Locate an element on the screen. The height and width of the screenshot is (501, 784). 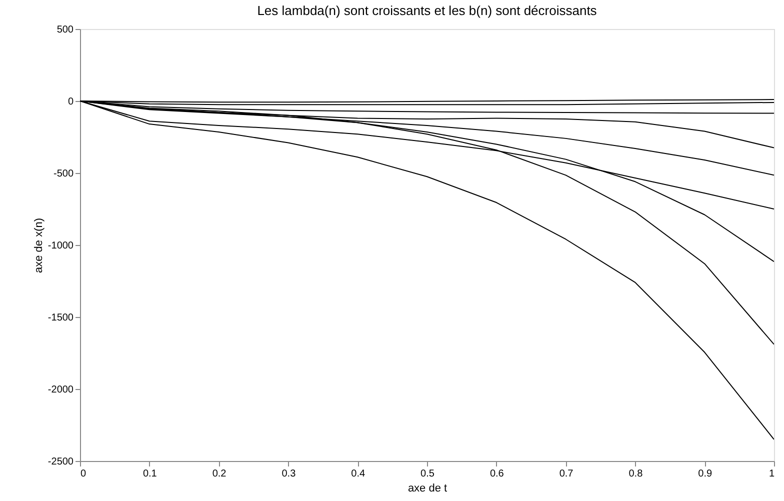
x-axis-title: axe de t is located at coordinates (428, 488).